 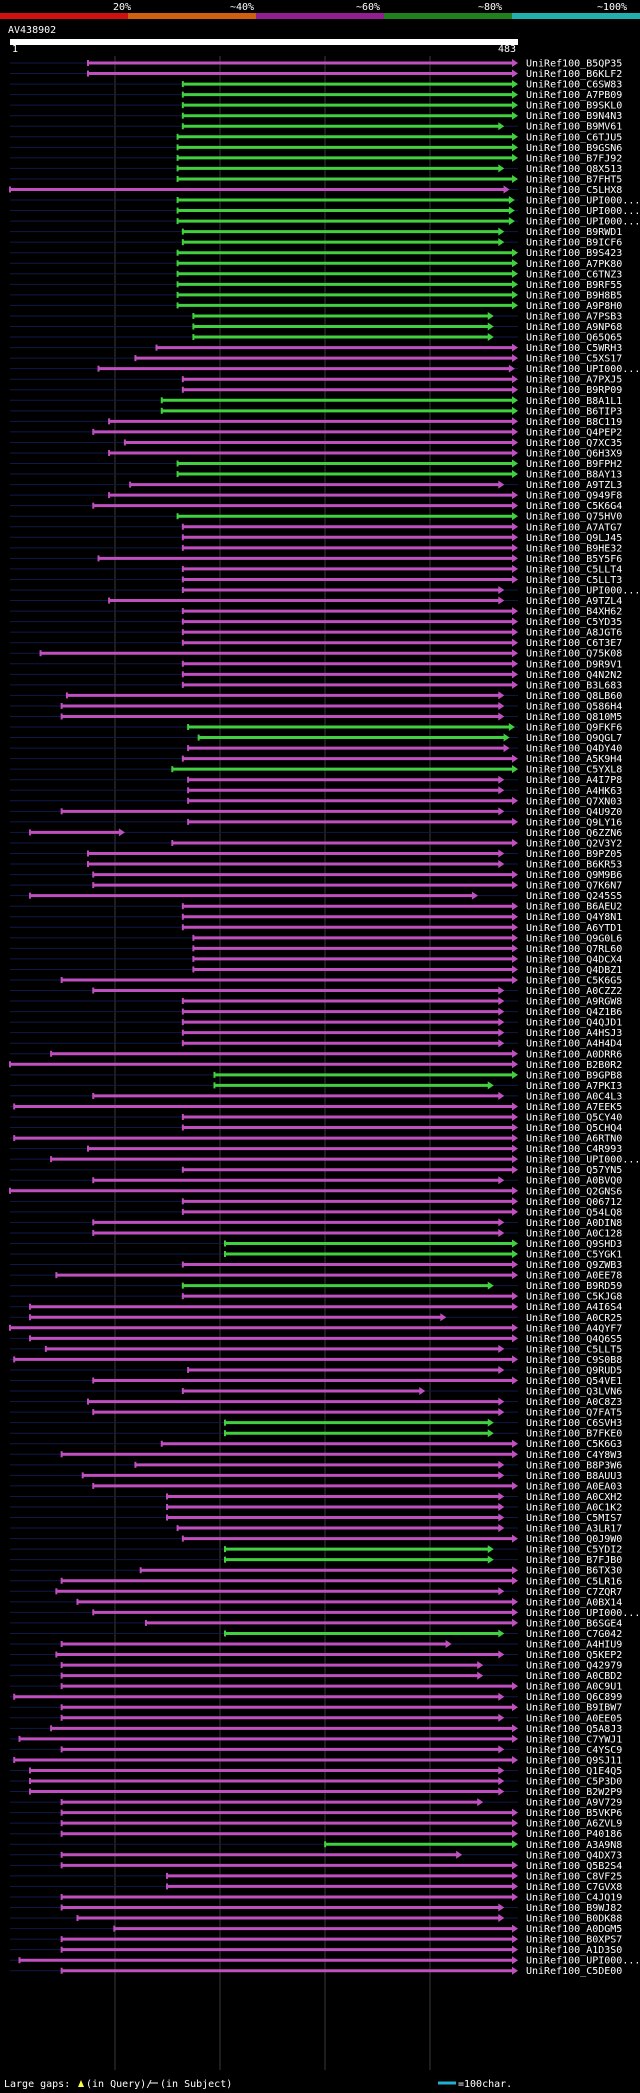 What do you see at coordinates (574, 907) in the screenshot?
I see `subject-label: UniRef100_B6AEU2` at bounding box center [574, 907].